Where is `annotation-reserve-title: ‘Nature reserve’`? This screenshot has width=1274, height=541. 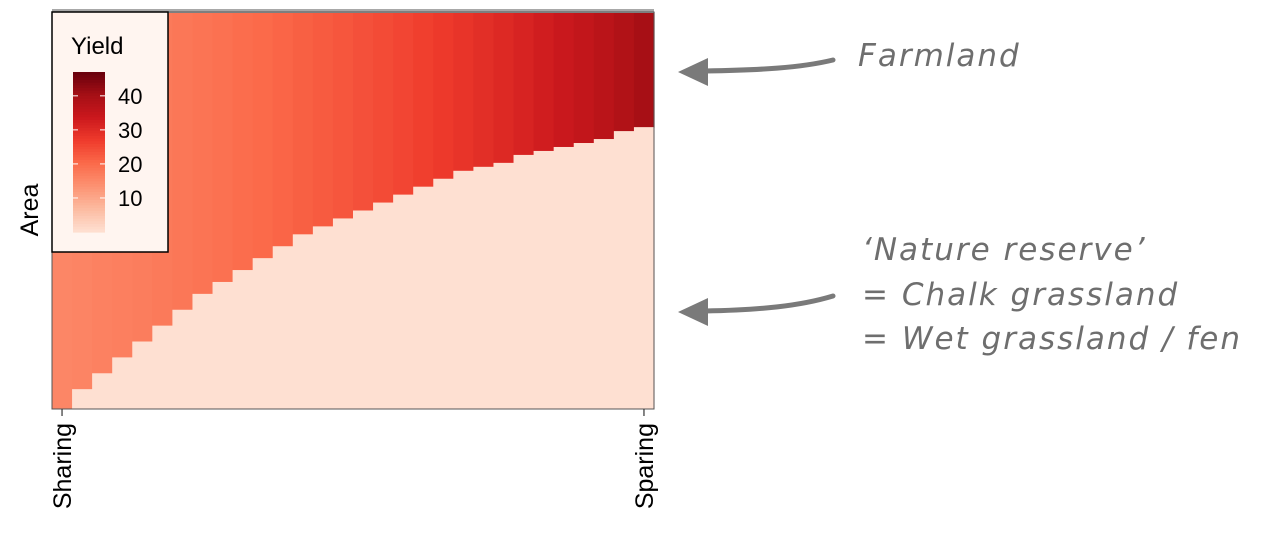
annotation-reserve-title: ‘Nature reserve’ is located at coordinates (1004, 250).